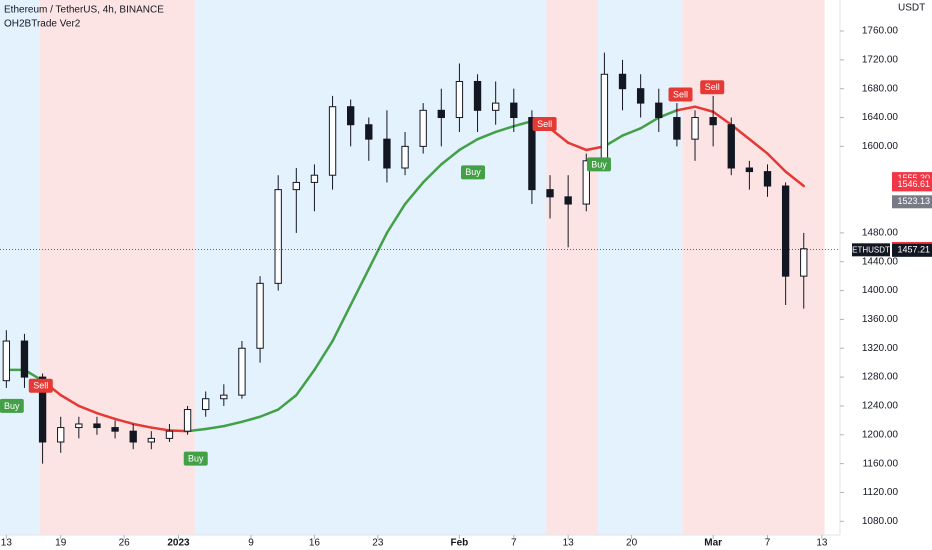  I want to click on price-badge-label: 1555.30, so click(913, 178).